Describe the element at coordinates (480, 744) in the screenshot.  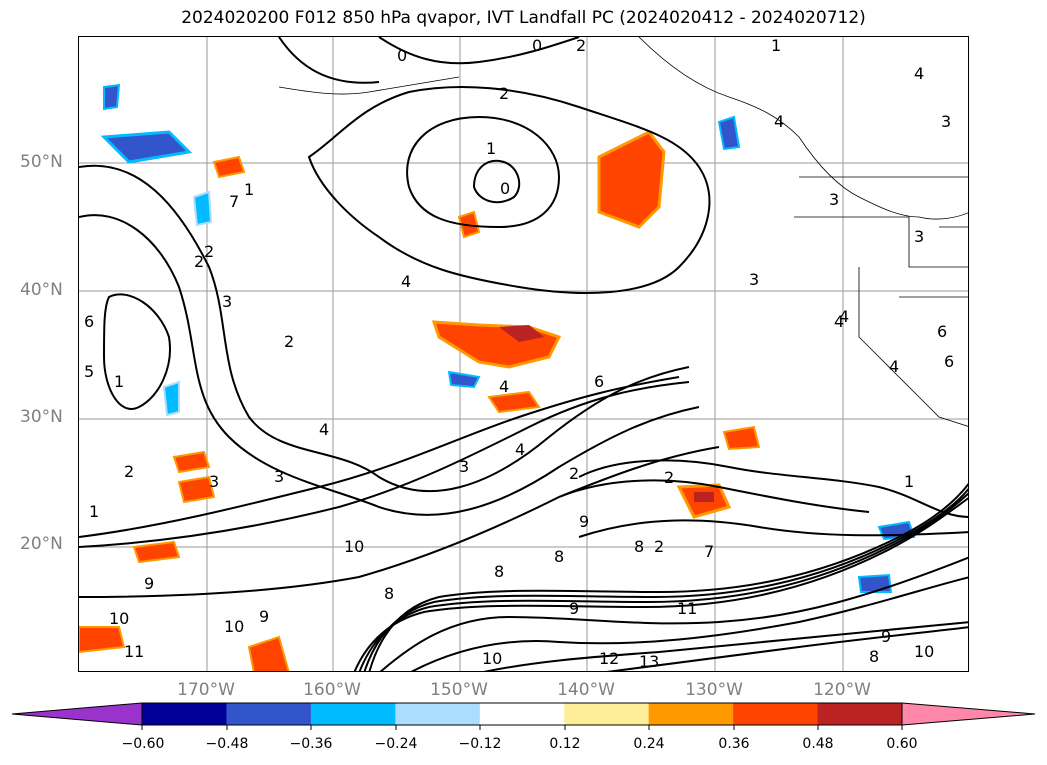
I see `colorbar-tick: −0.12` at that location.